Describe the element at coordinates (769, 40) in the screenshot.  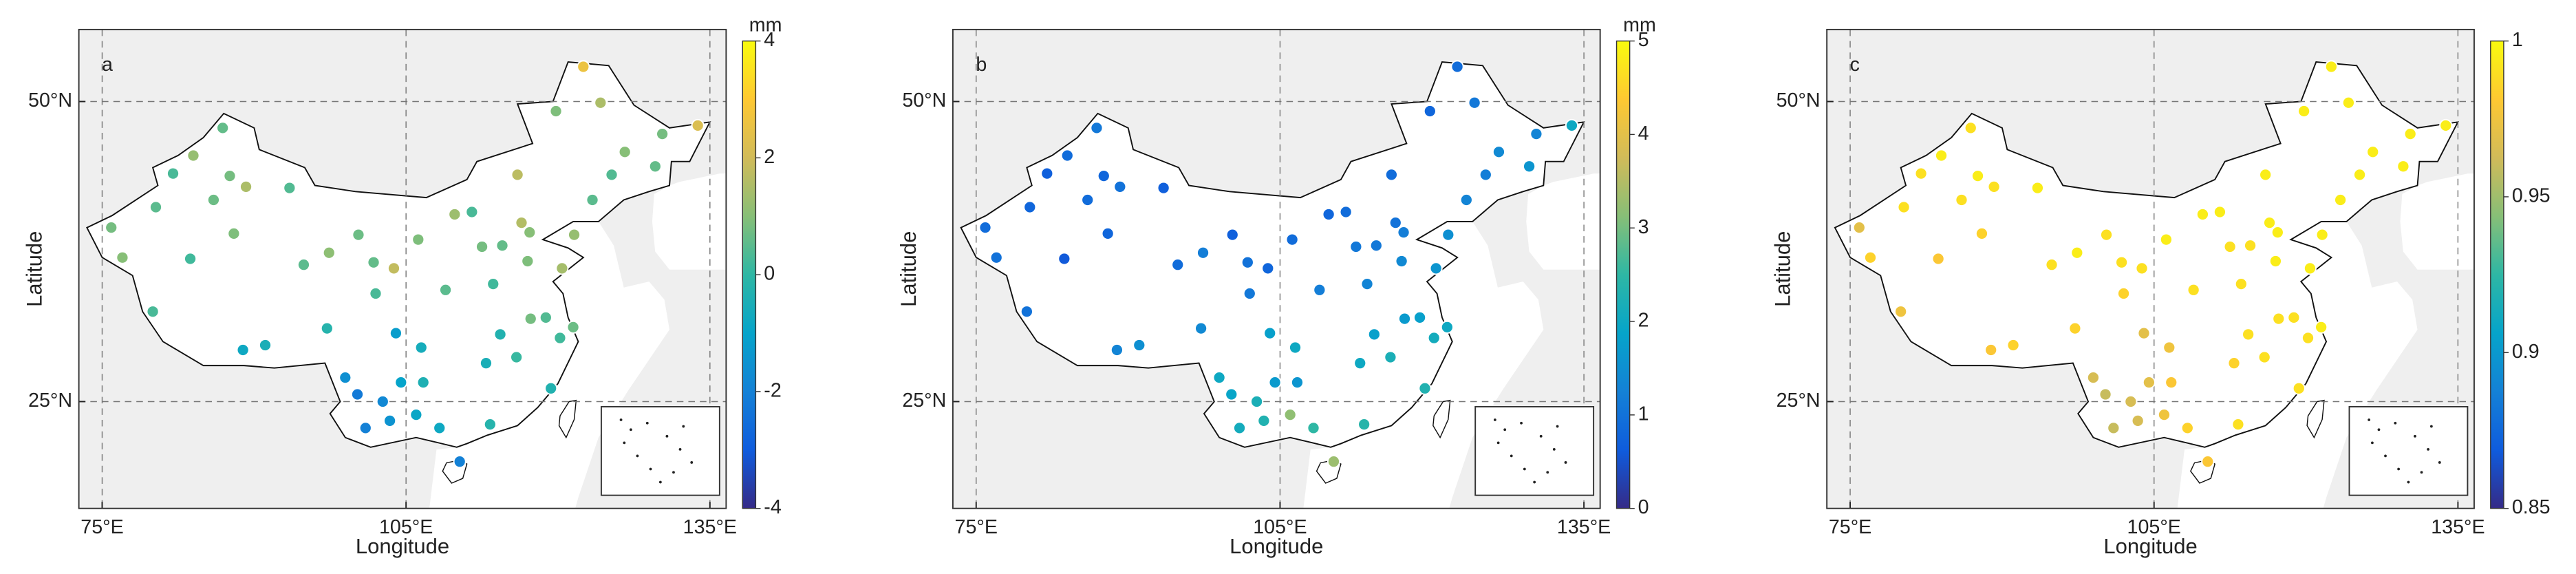
I see `colorbar-tick-label: 4` at that location.